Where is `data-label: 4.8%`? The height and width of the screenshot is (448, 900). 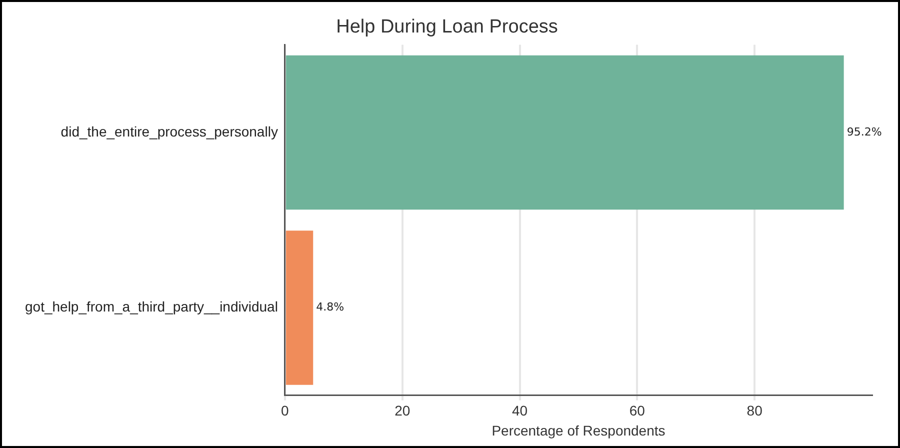
data-label: 4.8% is located at coordinates (330, 307).